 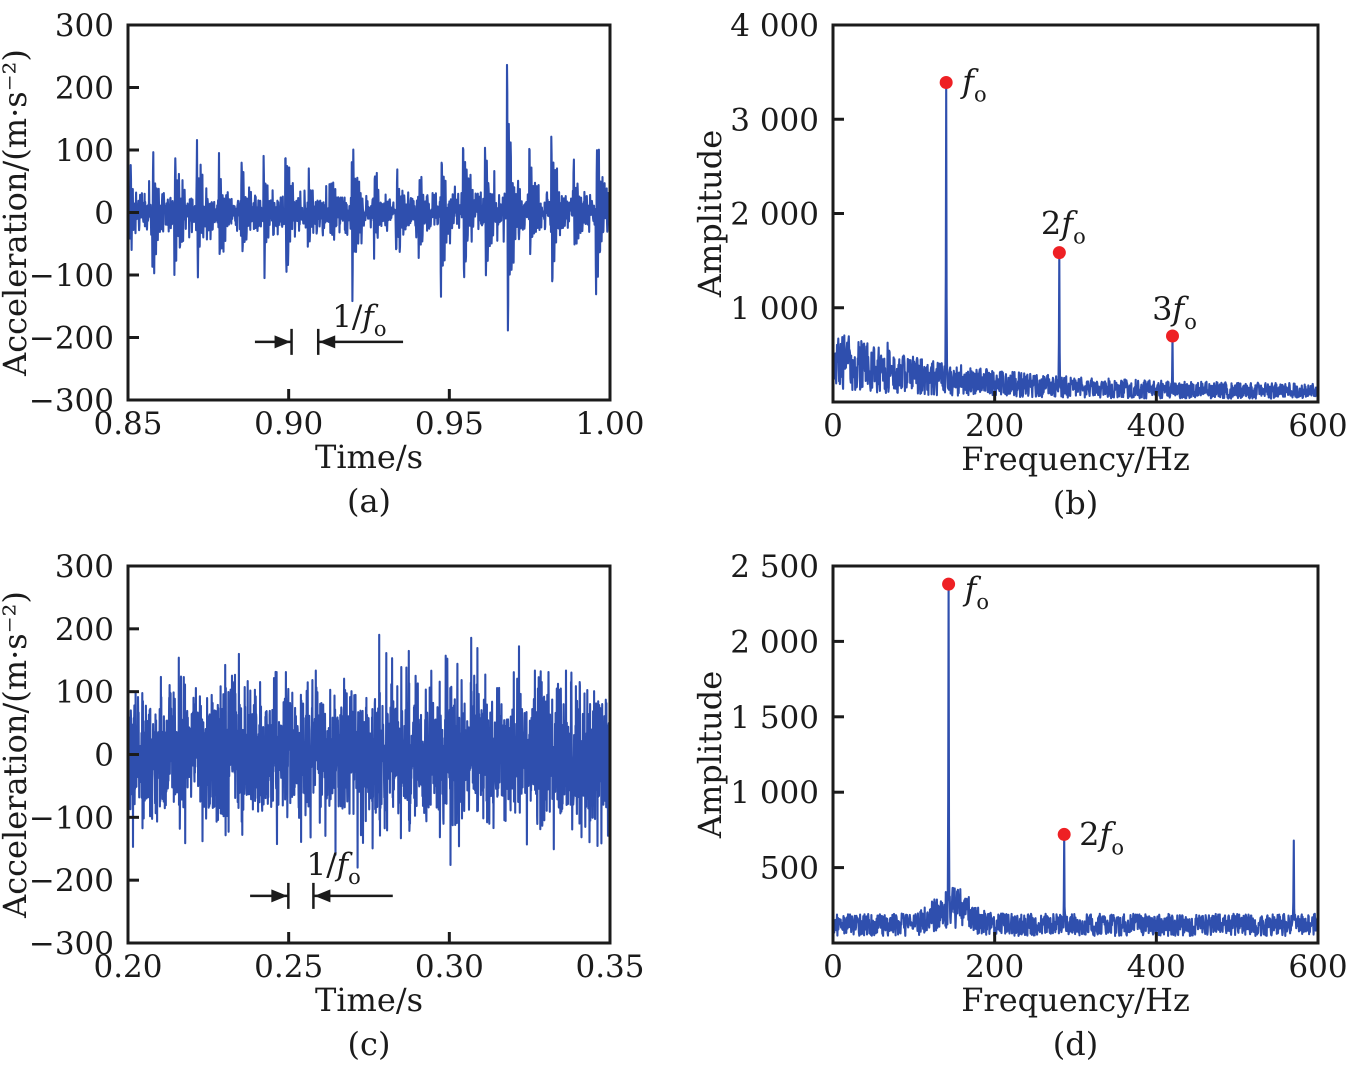 I want to click on peak-label: 3fo, so click(x=1174, y=312).